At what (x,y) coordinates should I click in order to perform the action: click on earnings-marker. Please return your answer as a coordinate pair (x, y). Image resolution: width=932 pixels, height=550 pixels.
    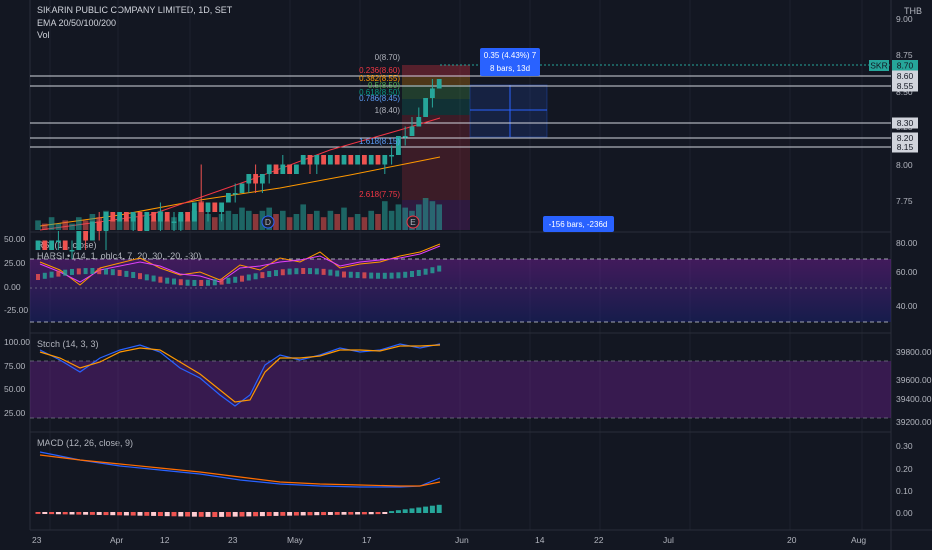
    Looking at the image, I should click on (413, 222).